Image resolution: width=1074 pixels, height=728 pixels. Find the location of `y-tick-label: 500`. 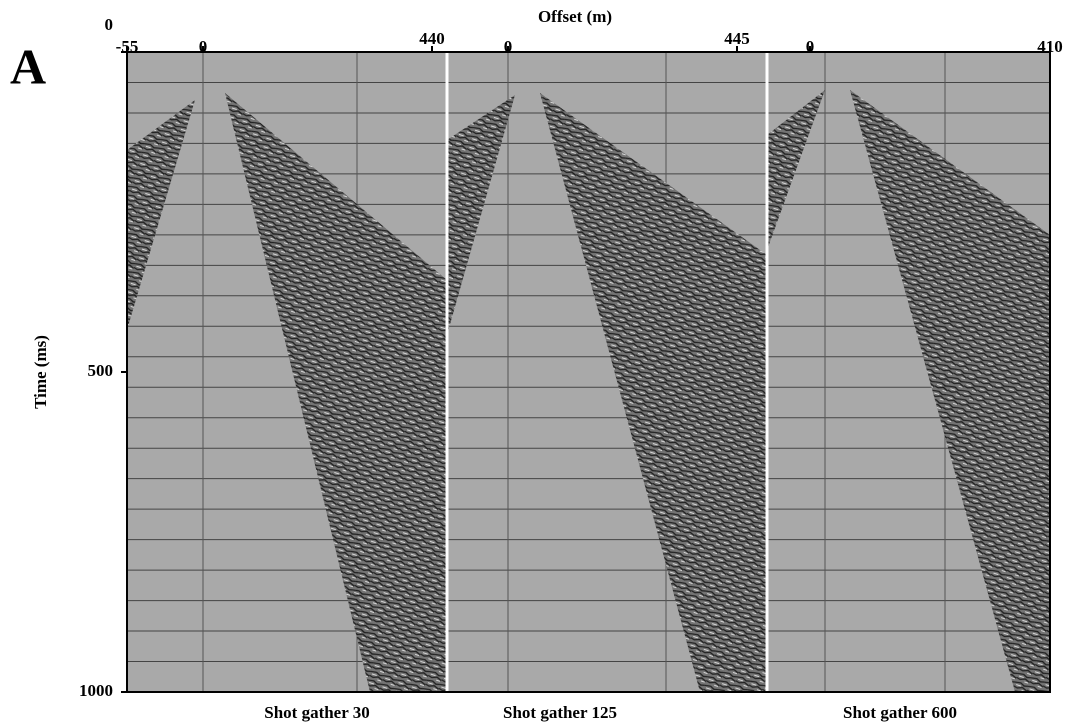

y-tick-label: 500 is located at coordinates (101, 370).